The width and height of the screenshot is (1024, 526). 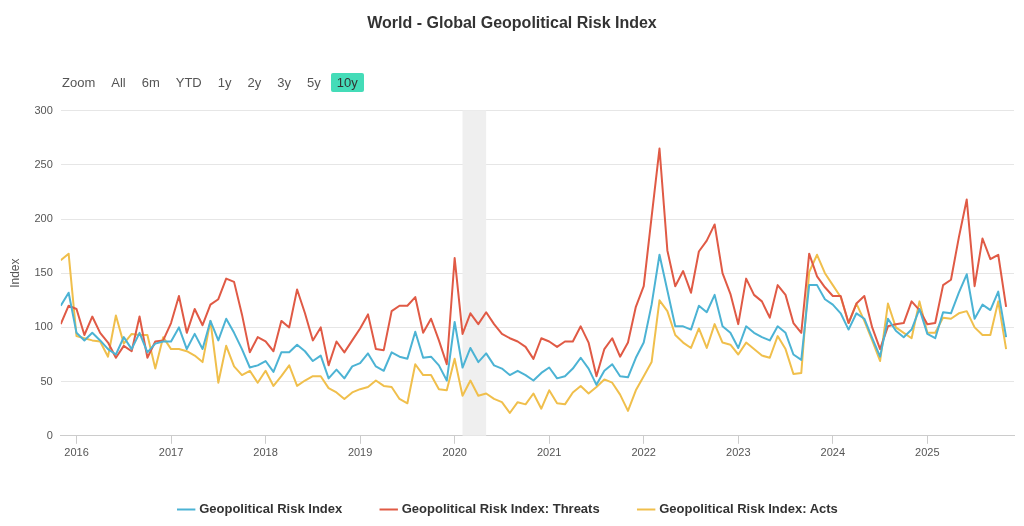 I want to click on x-tick-label: 2025, so click(x=927, y=452).